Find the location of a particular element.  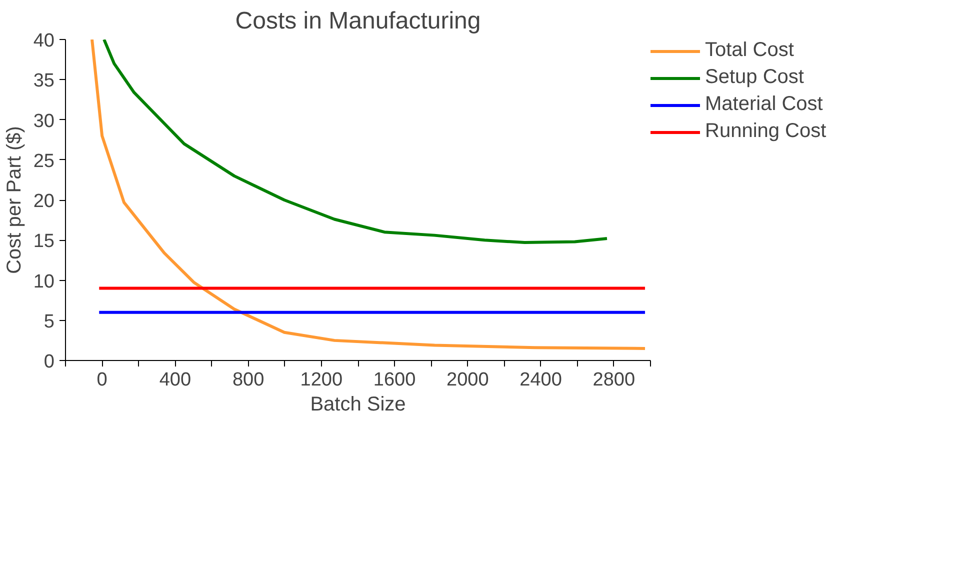

y-tick-label: 40 is located at coordinates (44, 41).